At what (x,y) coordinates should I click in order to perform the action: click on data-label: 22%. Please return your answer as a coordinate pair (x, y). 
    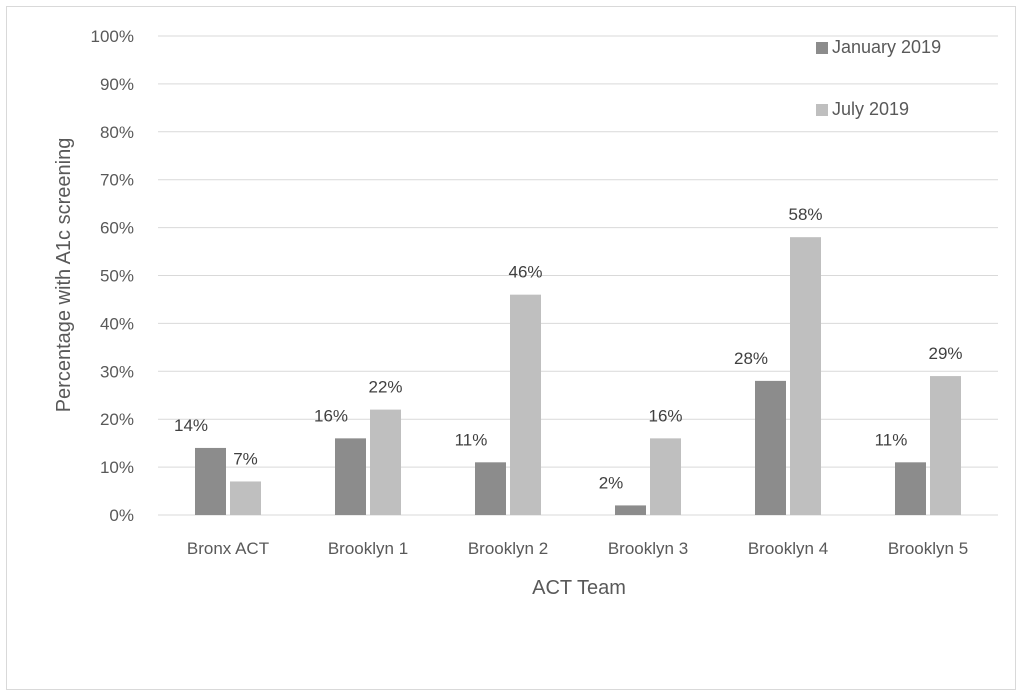
    Looking at the image, I should click on (385, 387).